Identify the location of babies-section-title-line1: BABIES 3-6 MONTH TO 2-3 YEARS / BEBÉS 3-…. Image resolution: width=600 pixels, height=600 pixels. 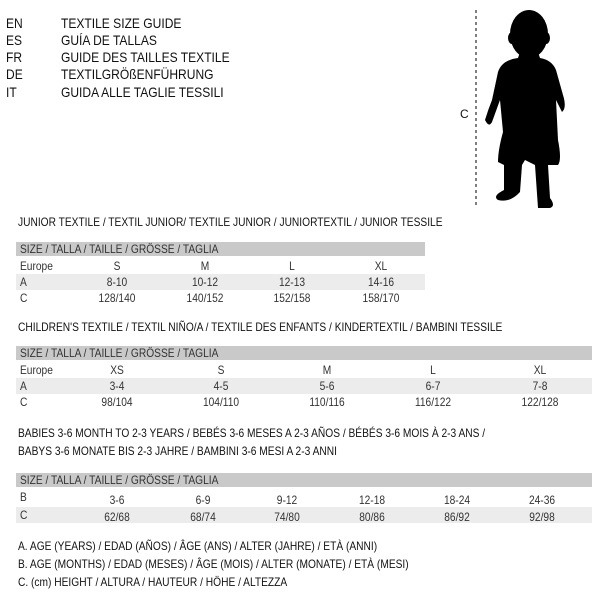
(252, 433).